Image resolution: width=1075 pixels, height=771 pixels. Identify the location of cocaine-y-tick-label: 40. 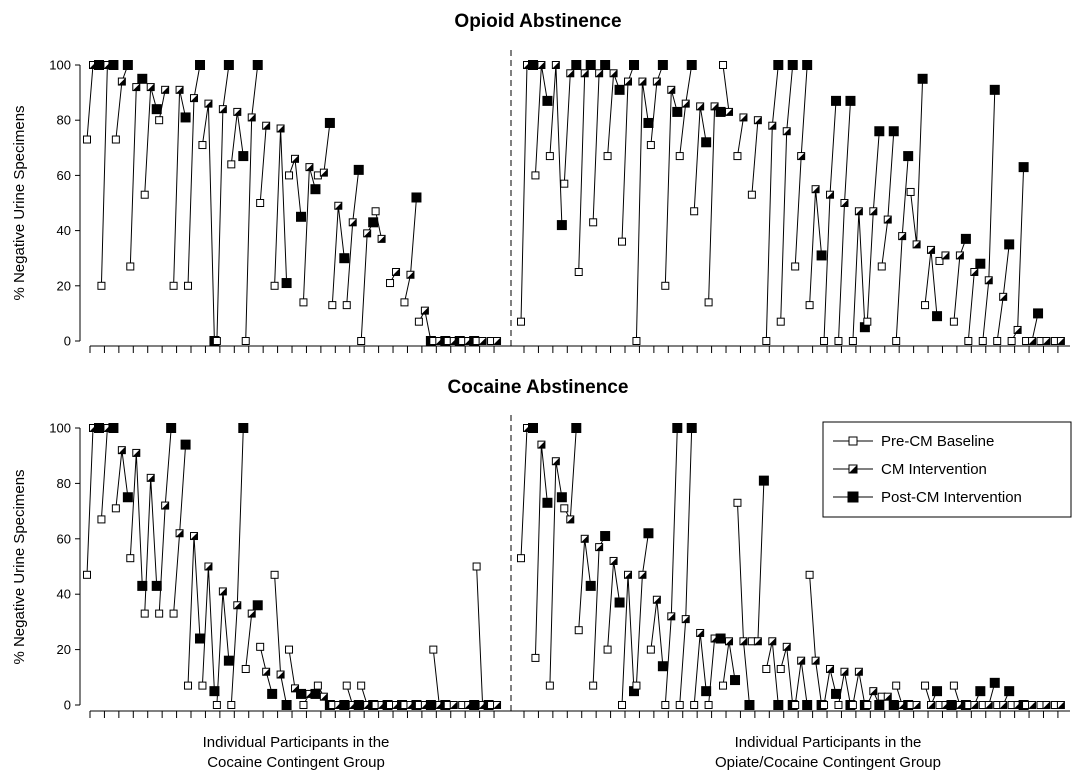
(64, 594).